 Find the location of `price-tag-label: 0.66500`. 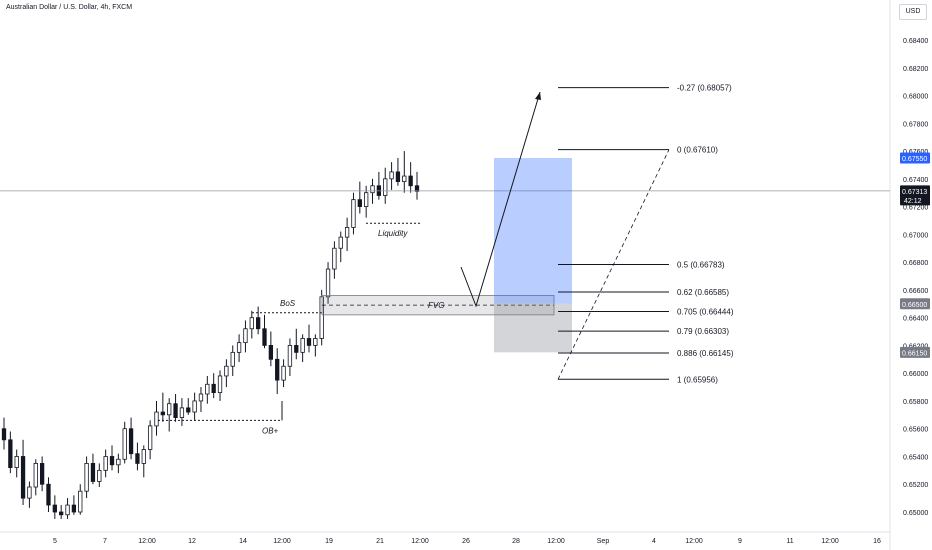

price-tag-label: 0.66500 is located at coordinates (914, 305).